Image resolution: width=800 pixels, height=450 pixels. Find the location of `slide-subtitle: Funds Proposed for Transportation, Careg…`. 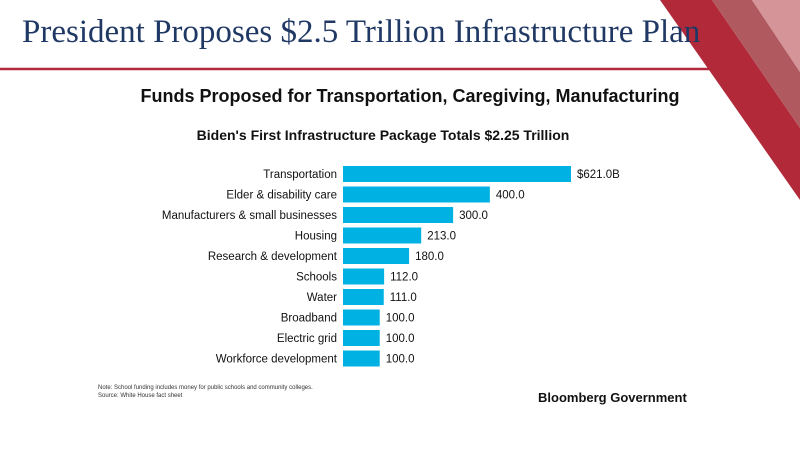

slide-subtitle: Funds Proposed for Transportation, Careg… is located at coordinates (410, 96).